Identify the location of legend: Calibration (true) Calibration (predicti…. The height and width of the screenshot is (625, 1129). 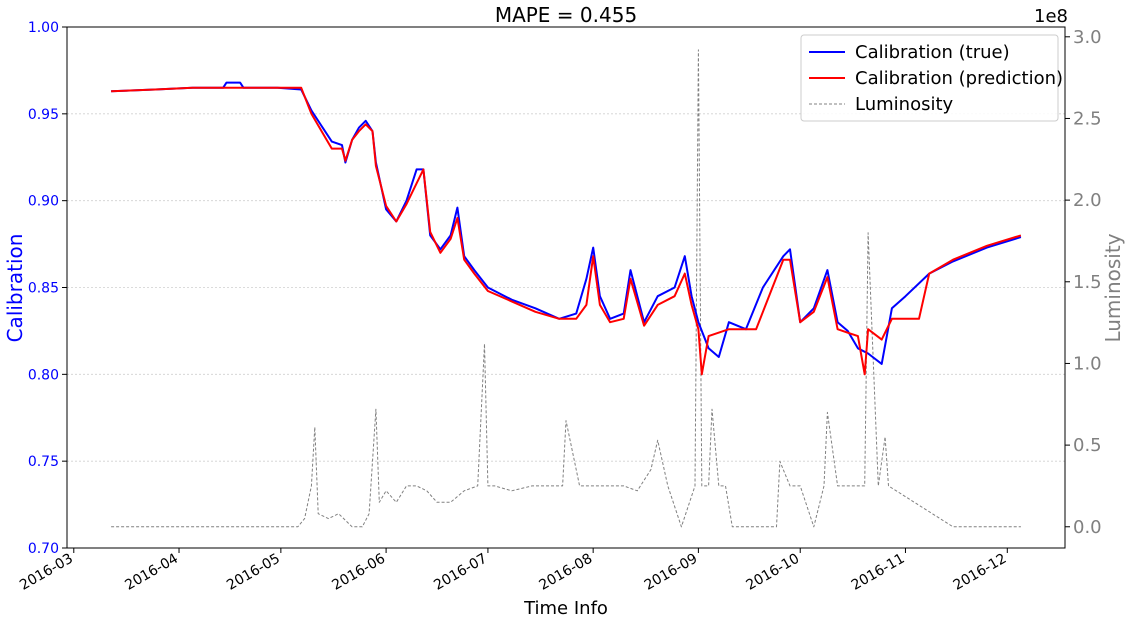
(931, 78).